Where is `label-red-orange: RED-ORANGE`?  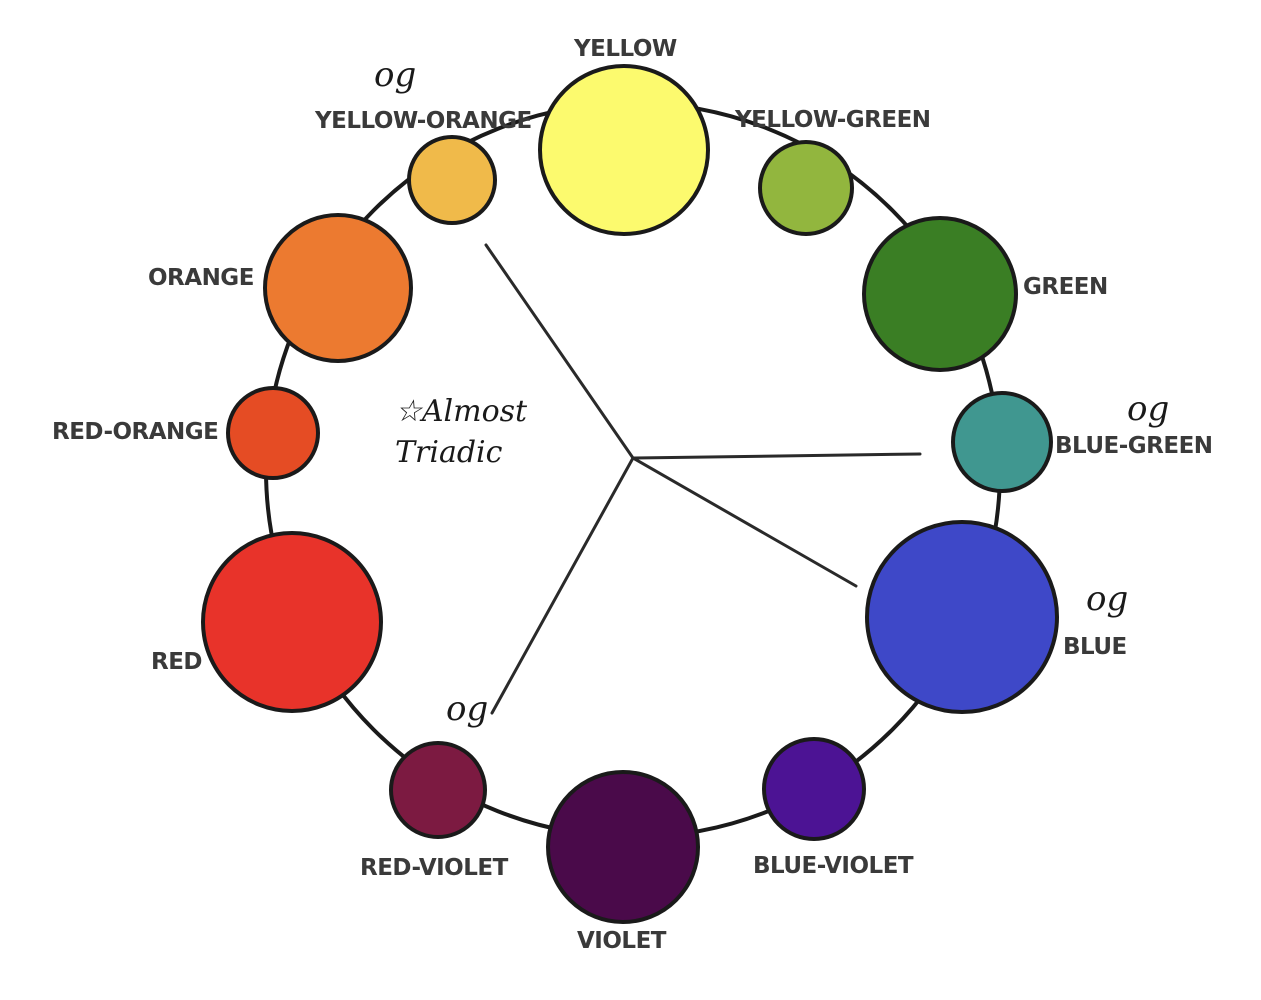 label-red-orange: RED-ORANGE is located at coordinates (135, 432).